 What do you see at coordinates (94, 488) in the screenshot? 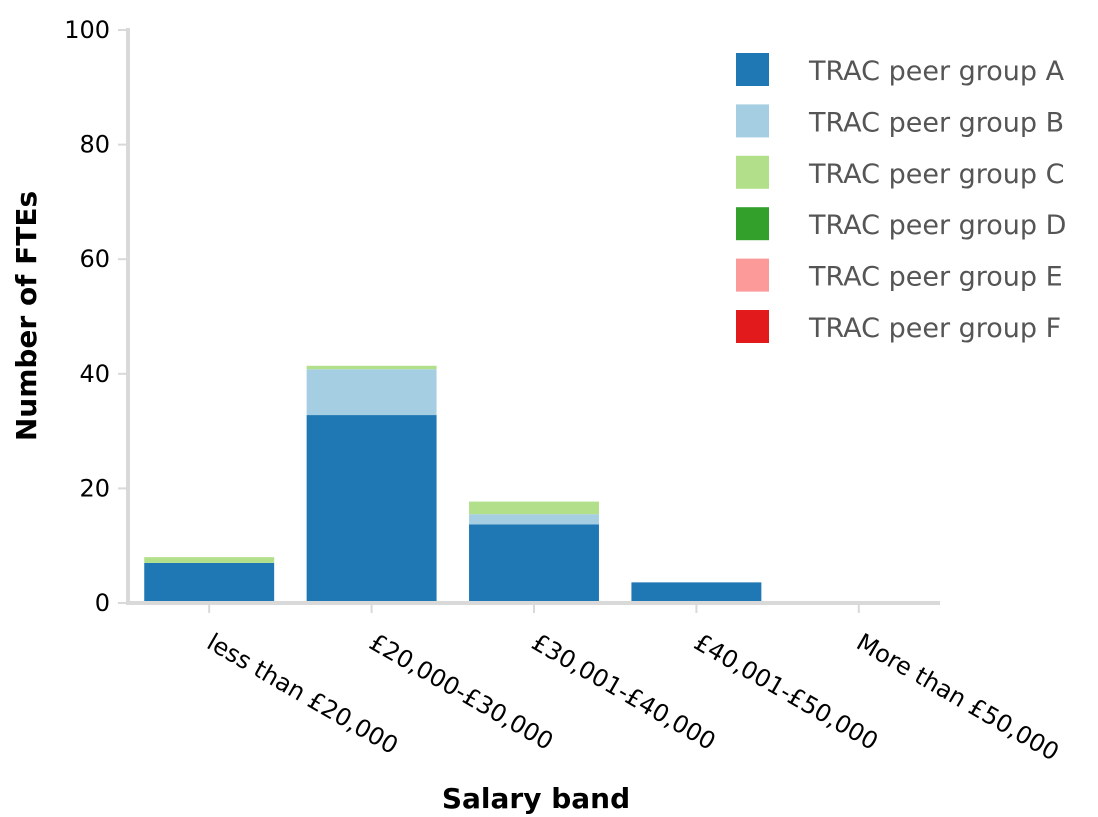
I see `y-tick-label-20: 20` at bounding box center [94, 488].